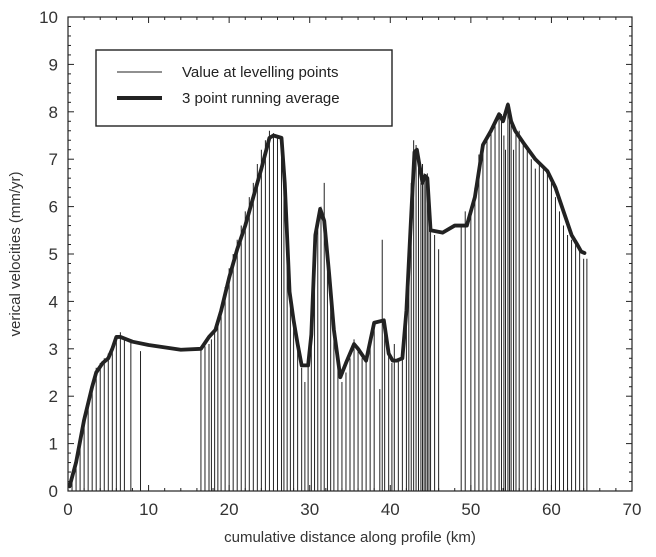  Describe the element at coordinates (53, 159) in the screenshot. I see `y-tick-label: 7` at that location.